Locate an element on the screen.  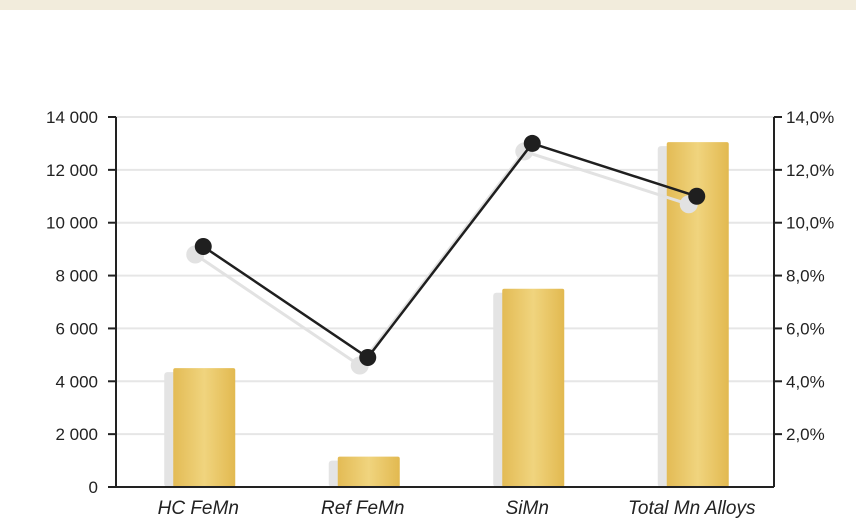
category-label: SiMn is located at coordinates (527, 508).